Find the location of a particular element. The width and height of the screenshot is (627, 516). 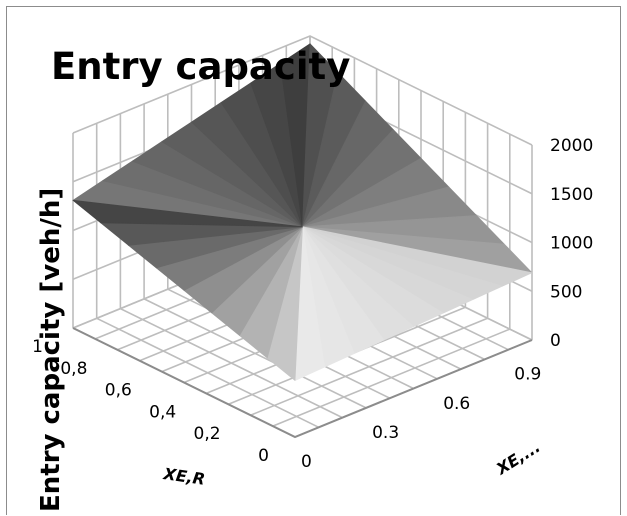

y-tick-label: 0 is located at coordinates (306, 462).